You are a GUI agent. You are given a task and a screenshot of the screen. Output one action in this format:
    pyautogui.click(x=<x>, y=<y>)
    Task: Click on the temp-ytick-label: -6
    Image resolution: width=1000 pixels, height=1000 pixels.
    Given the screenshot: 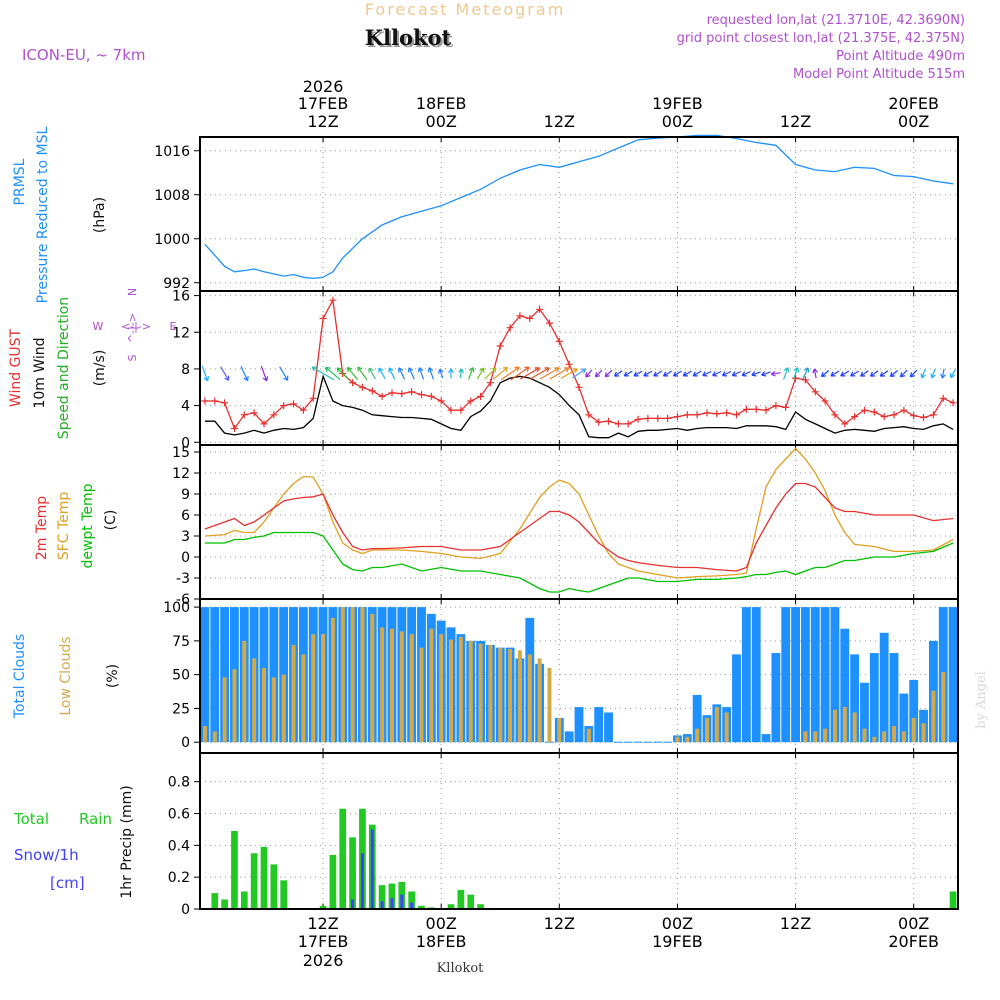 What is the action you would take?
    pyautogui.click(x=183, y=600)
    